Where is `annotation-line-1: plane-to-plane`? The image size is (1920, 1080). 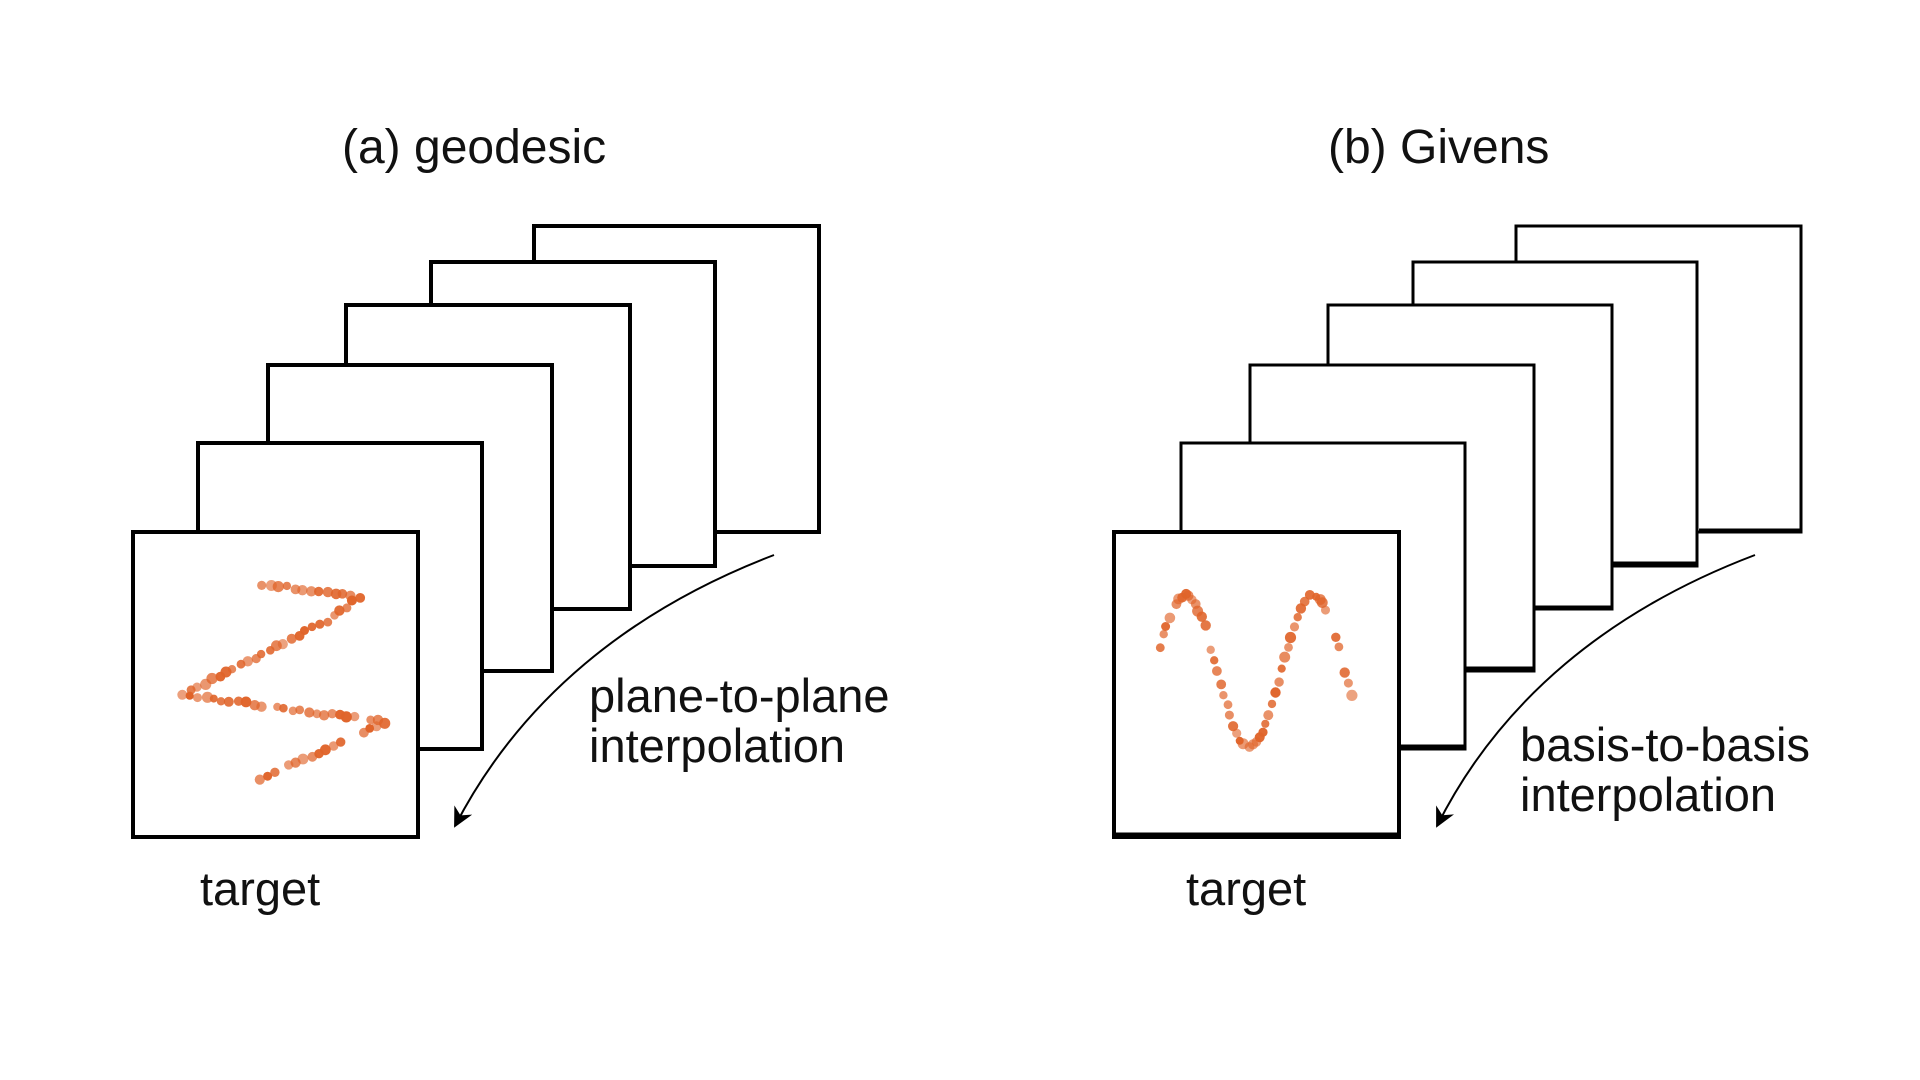 annotation-line-1: plane-to-plane is located at coordinates (739, 695).